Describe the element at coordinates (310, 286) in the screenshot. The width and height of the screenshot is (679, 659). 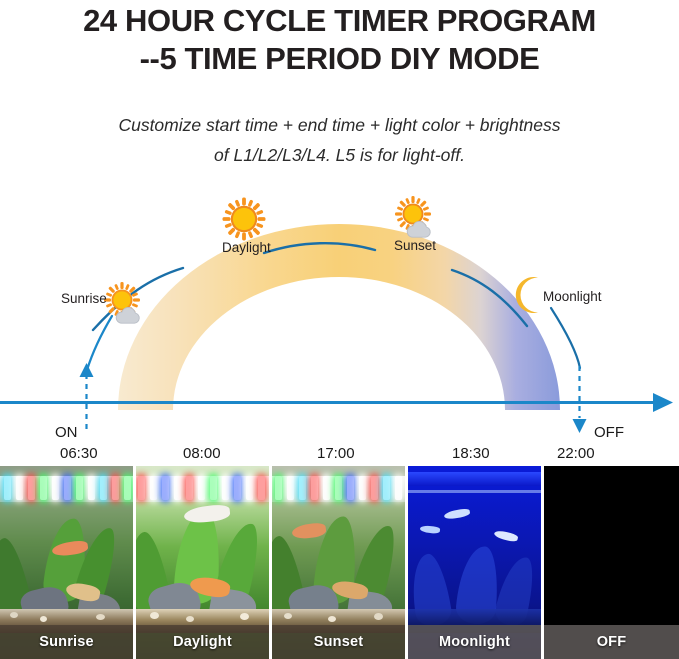
I see `phase-connector-curves` at that location.